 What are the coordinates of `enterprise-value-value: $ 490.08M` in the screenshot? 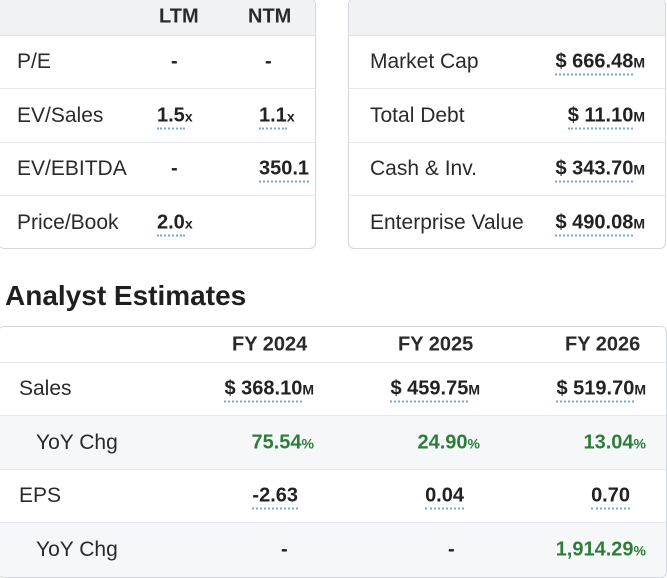 It's located at (600, 224).